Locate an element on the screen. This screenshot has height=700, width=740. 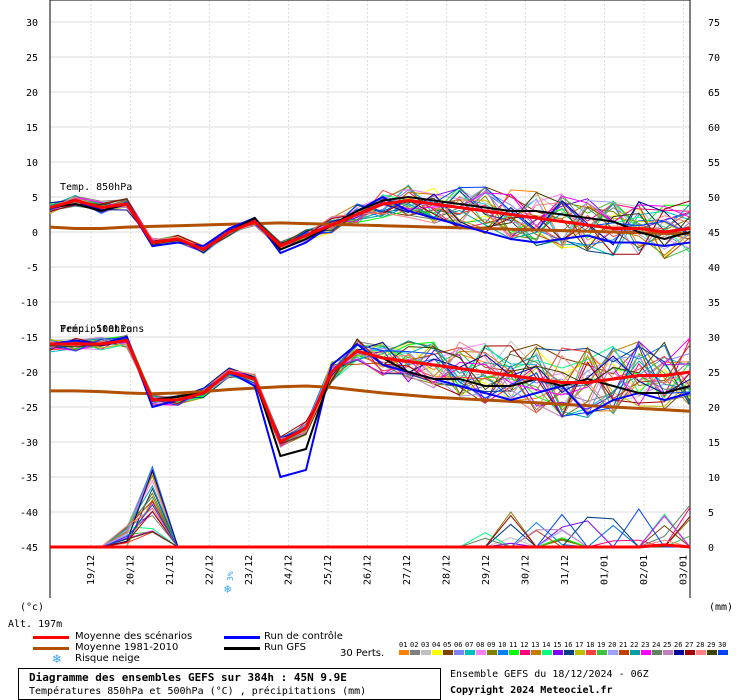
perturbation-id: 27 is located at coordinates (689, 645).